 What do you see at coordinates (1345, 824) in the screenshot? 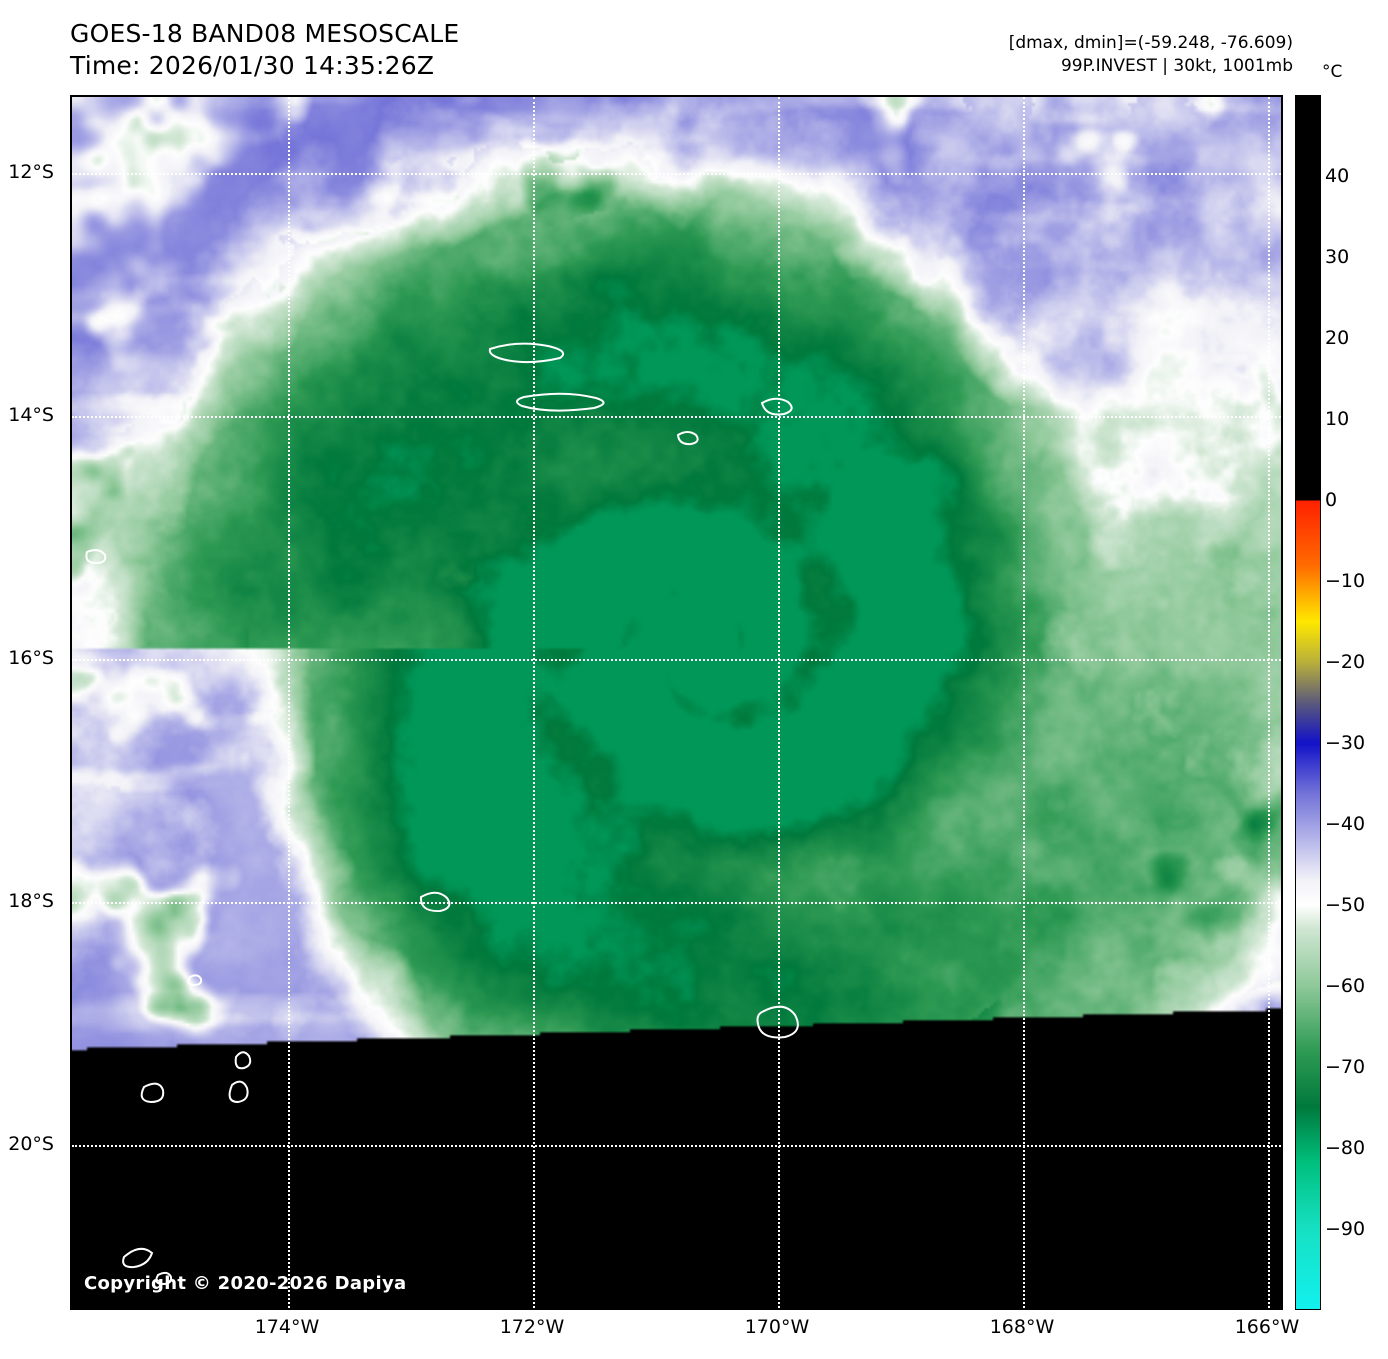
I see `colorbar-tick-label: −40` at bounding box center [1345, 824].